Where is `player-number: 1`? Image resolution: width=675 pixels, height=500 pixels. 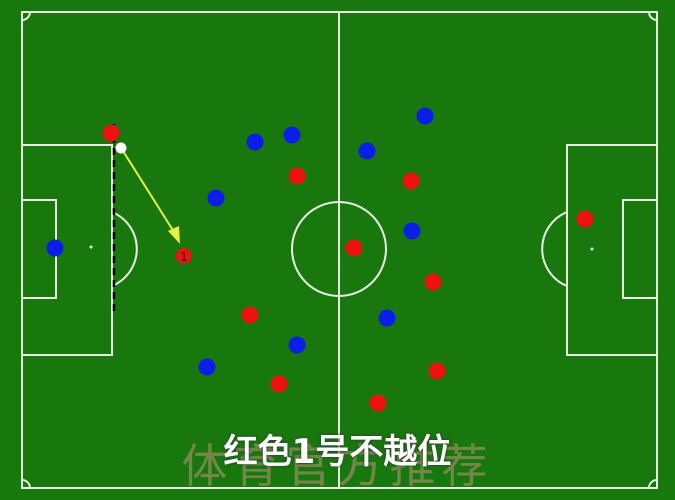
player-number: 1 is located at coordinates (184, 257).